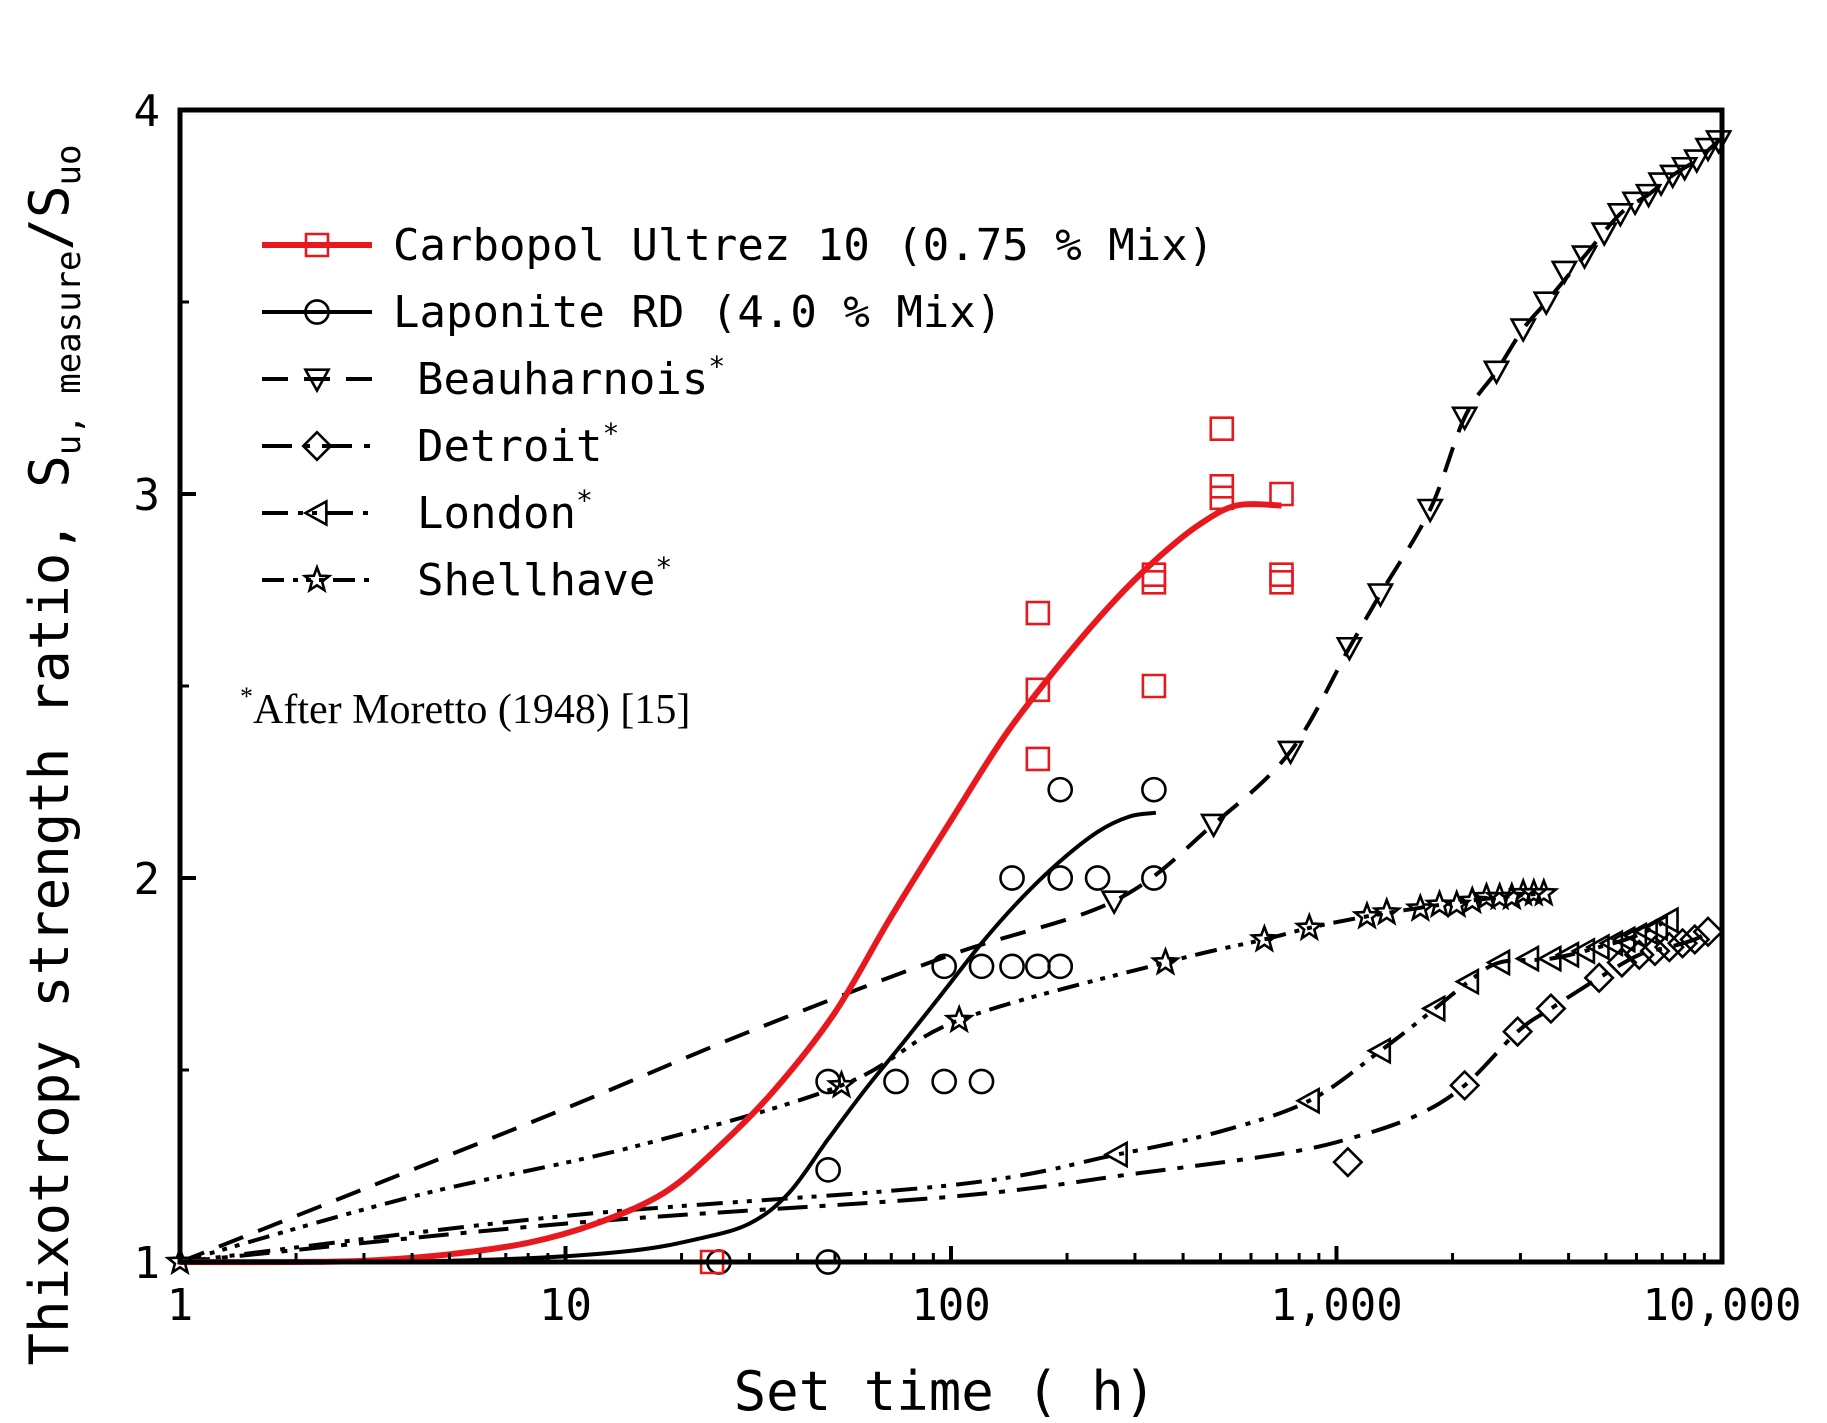  I want to click on y-axis-label-sub2: uo, so click(69, 165).